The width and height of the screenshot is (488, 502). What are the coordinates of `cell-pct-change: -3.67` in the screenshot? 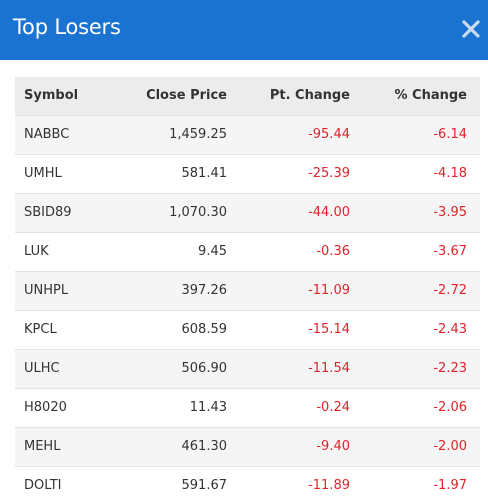 It's located at (450, 251).